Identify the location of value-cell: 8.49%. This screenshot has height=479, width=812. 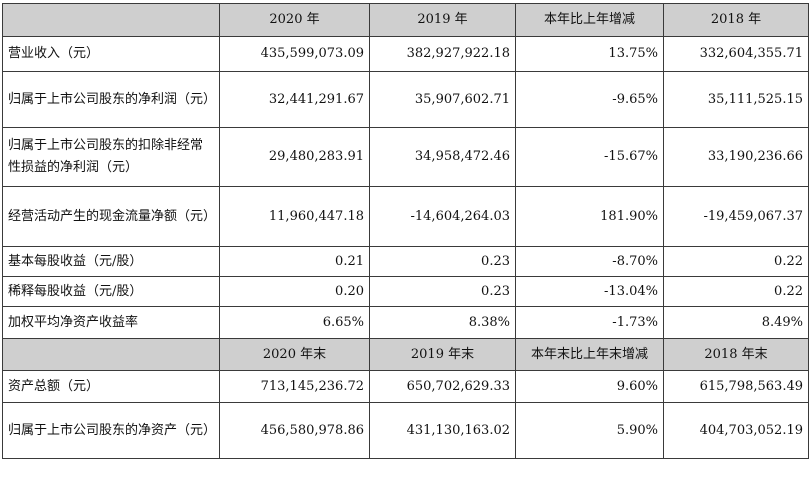
(736, 322).